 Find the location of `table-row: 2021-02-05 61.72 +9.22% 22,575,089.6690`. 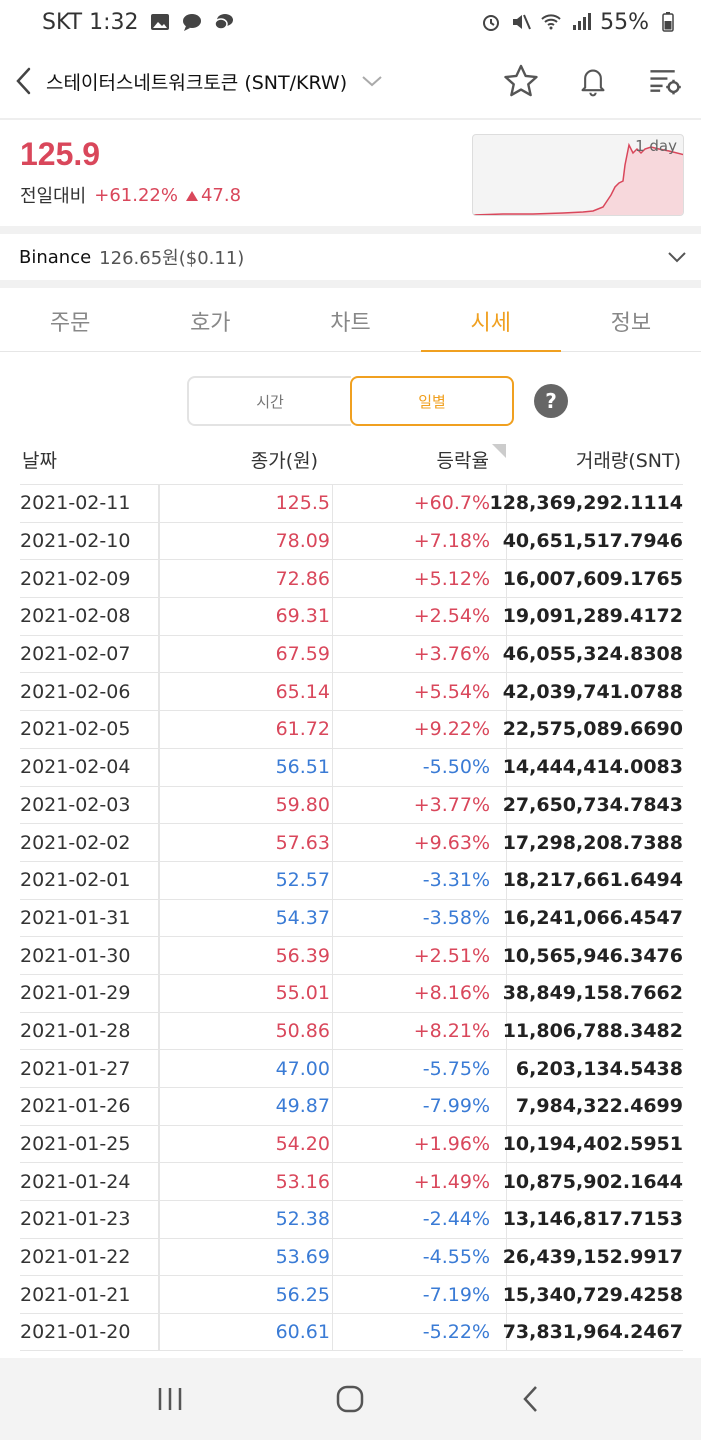

table-row: 2021-02-05 61.72 +9.22% 22,575,089.6690 is located at coordinates (351, 729).